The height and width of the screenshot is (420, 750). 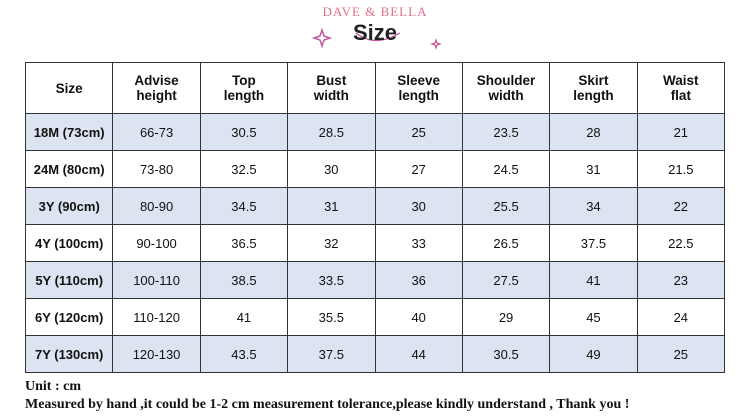 I want to click on table-cell: 34.5, so click(x=244, y=206).